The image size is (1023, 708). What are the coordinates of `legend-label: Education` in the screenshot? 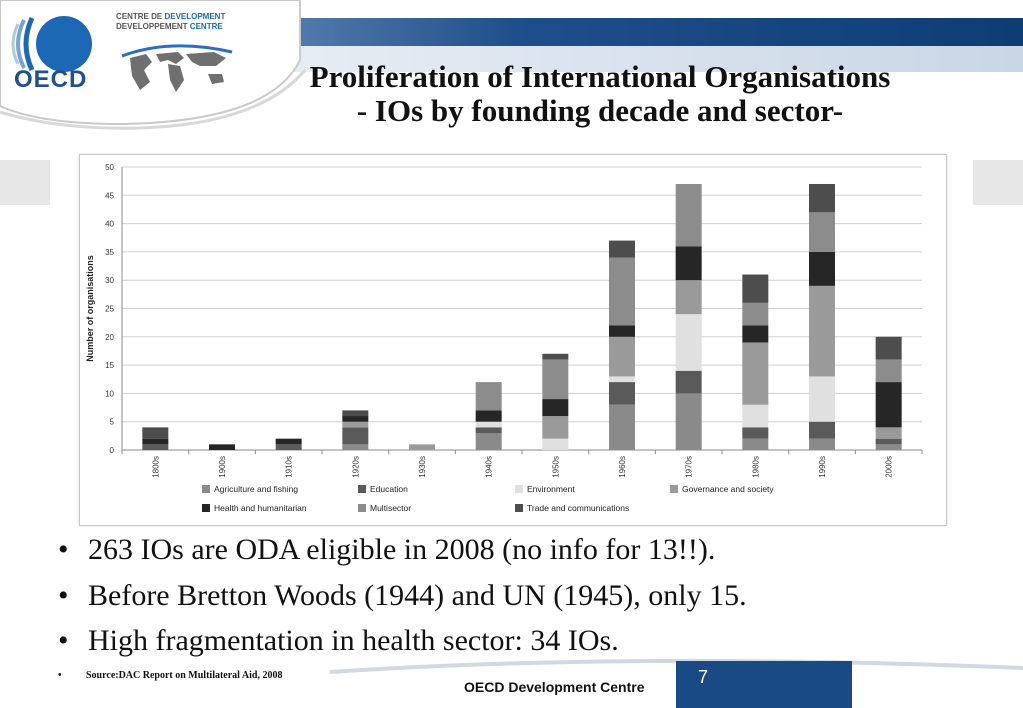 It's located at (389, 489).